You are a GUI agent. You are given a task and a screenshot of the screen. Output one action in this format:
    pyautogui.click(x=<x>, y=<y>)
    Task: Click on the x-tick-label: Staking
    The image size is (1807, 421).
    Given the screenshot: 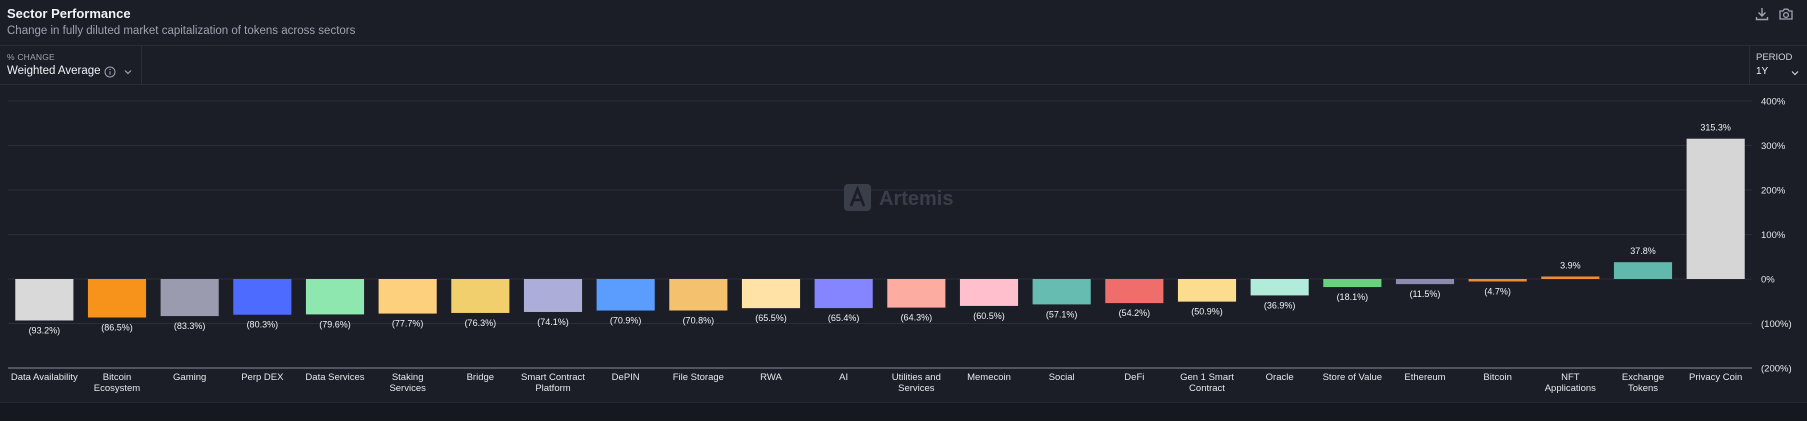 What is the action you would take?
    pyautogui.click(x=408, y=377)
    